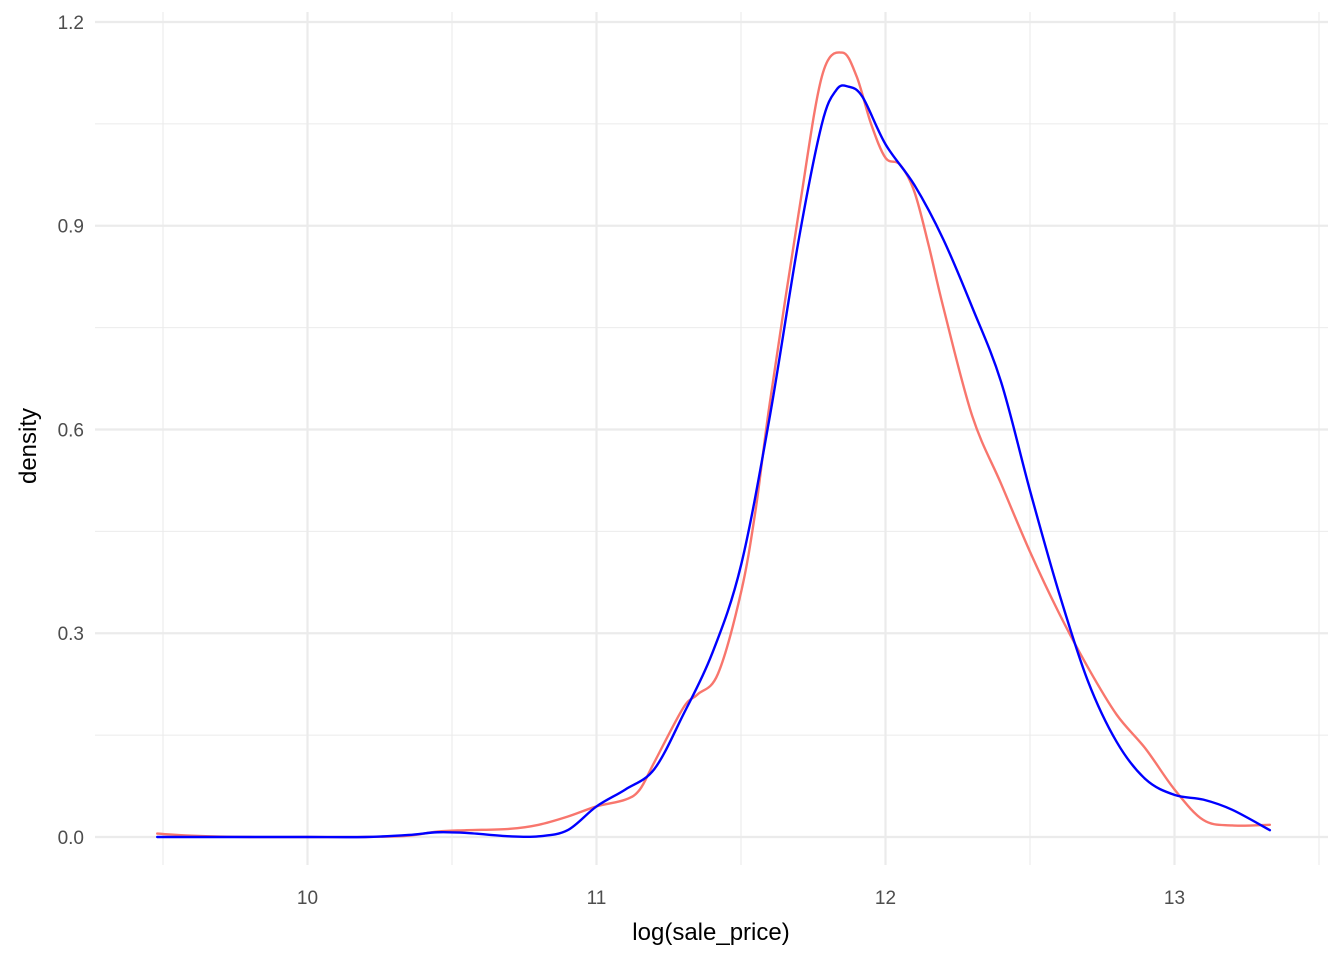 The width and height of the screenshot is (1344, 960). I want to click on y-tick-label: 1.2, so click(71, 23).